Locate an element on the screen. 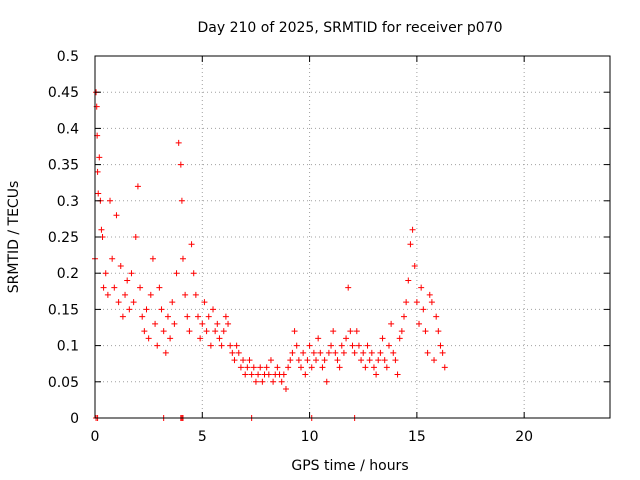 The width and height of the screenshot is (640, 480). y-tick-label: 0.25 is located at coordinates (63, 238).